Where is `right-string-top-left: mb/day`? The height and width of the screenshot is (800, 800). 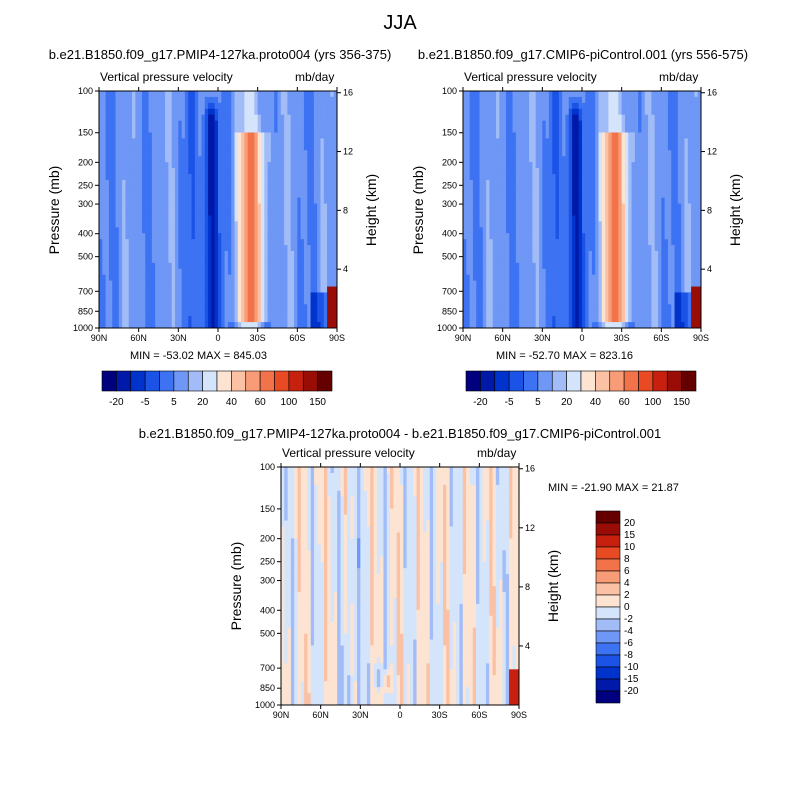
right-string-top-left: mb/day is located at coordinates (315, 77).